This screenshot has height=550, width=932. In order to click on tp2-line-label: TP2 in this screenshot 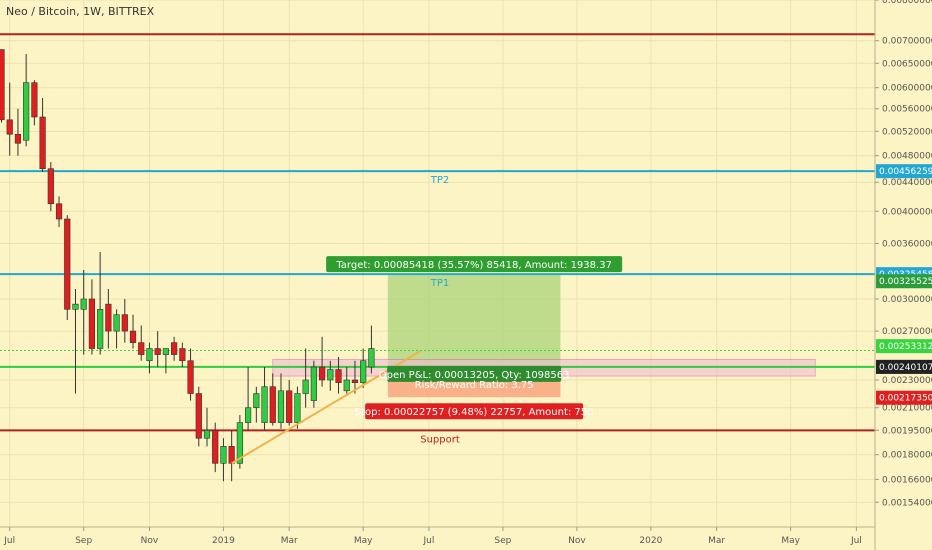, I will do `click(440, 180)`.